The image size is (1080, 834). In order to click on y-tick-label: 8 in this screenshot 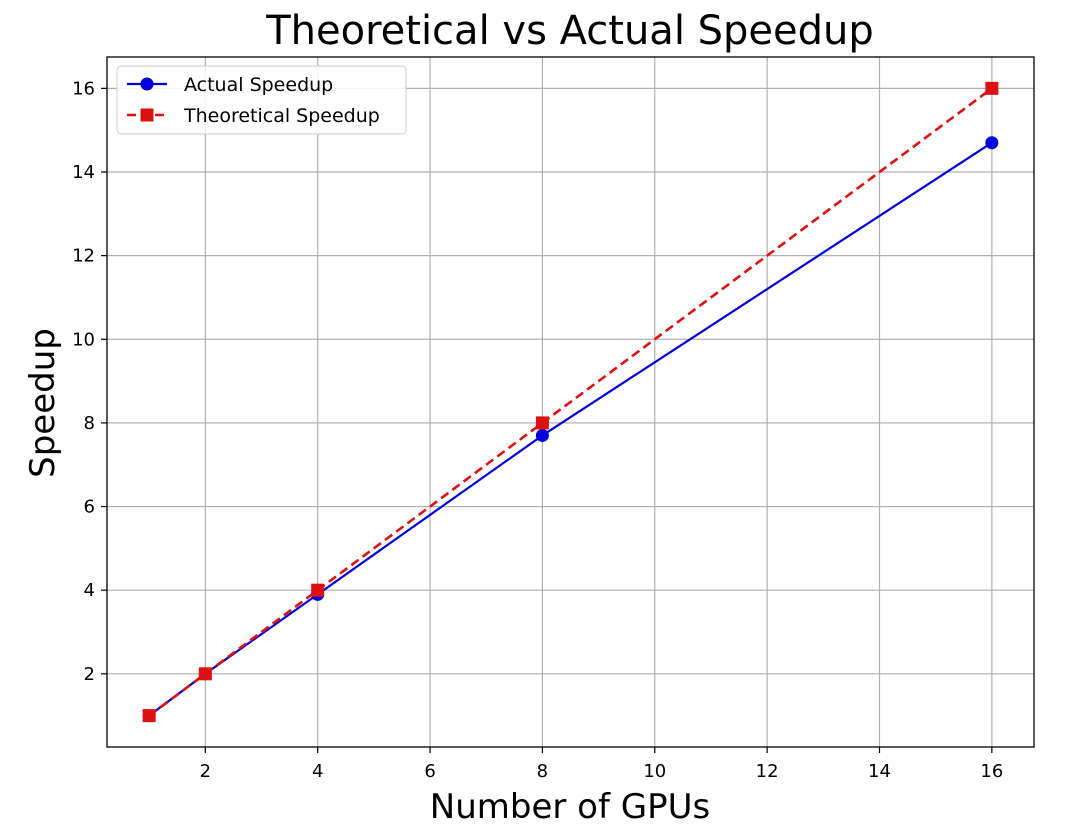, I will do `click(89, 423)`.